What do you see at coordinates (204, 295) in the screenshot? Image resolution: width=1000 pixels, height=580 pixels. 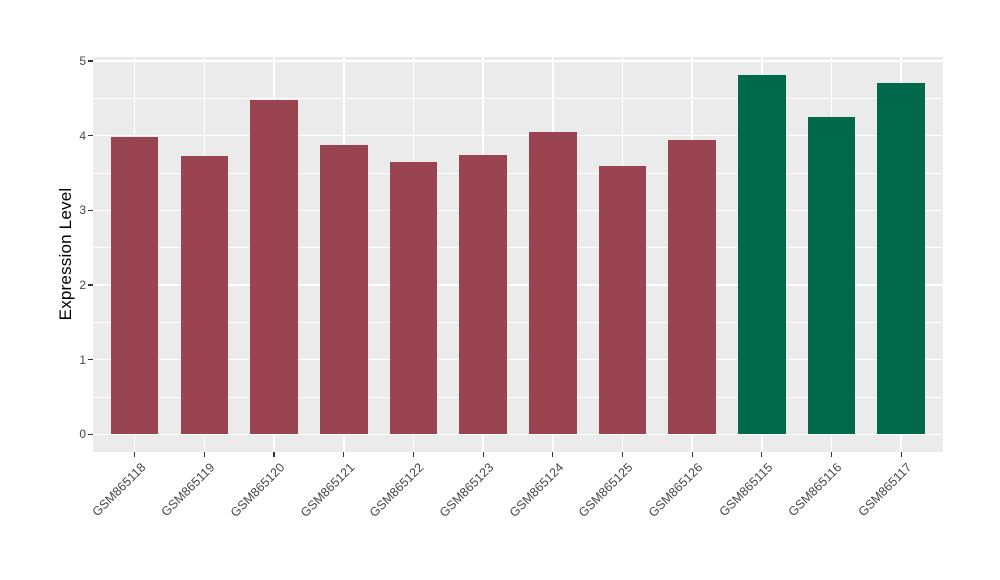 I see `bar-GSM865119` at bounding box center [204, 295].